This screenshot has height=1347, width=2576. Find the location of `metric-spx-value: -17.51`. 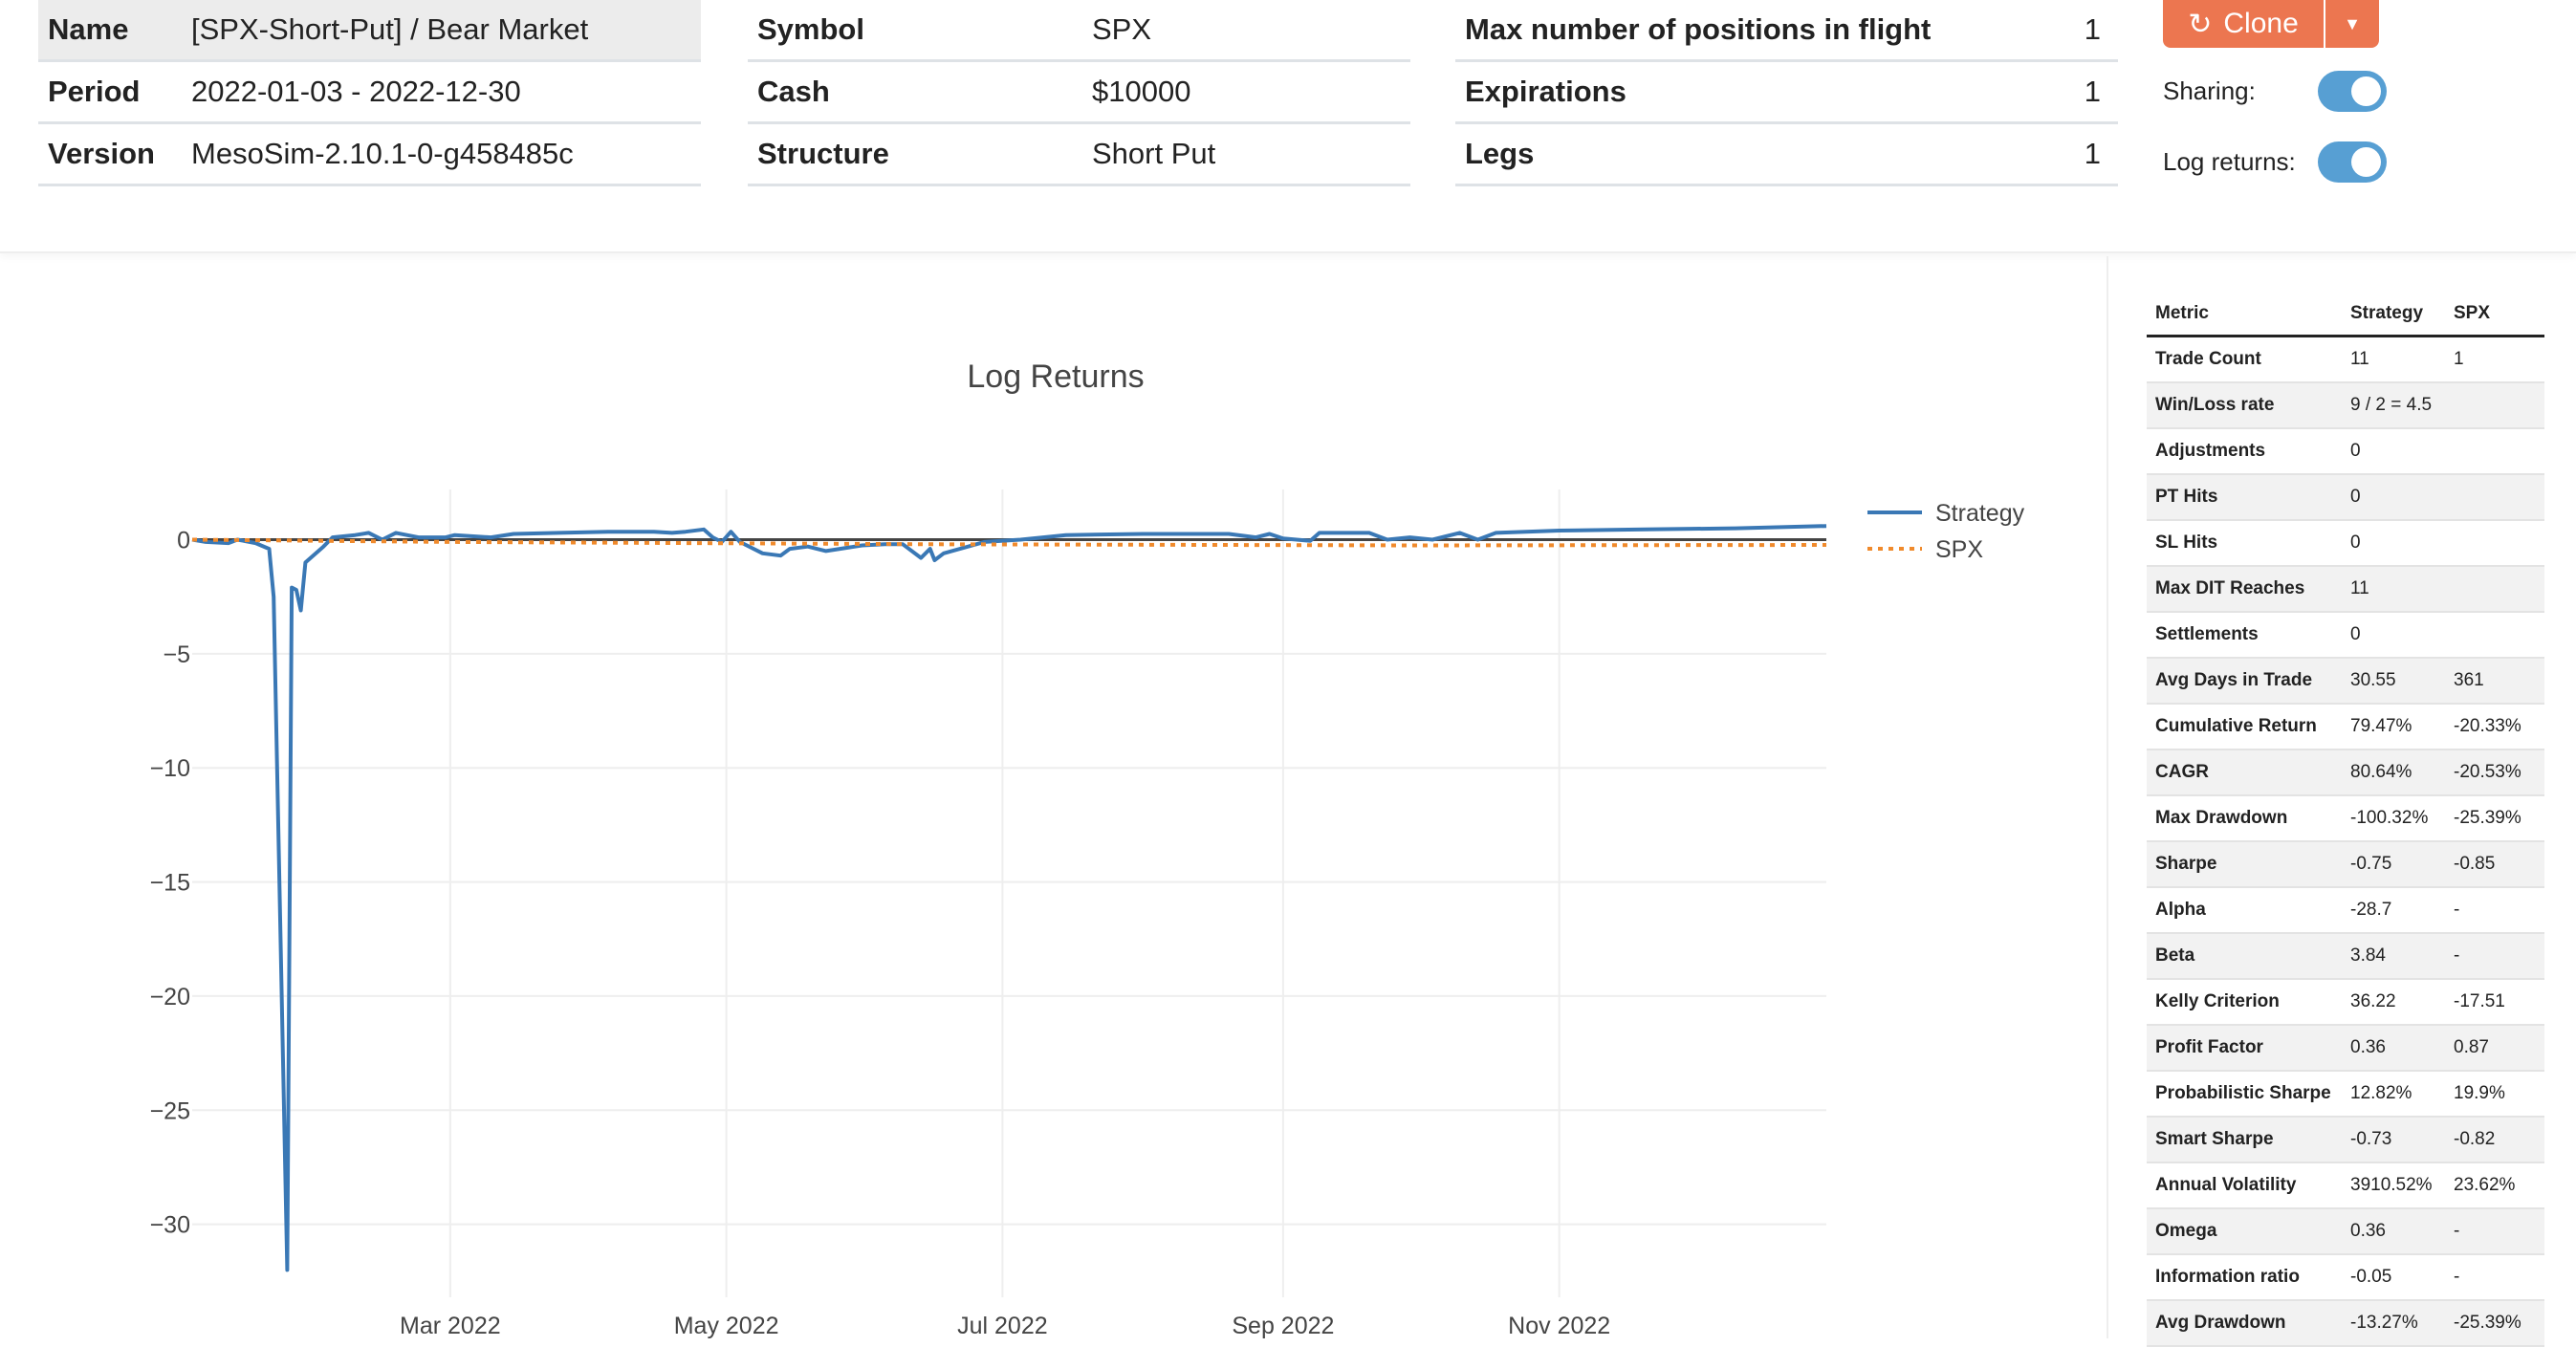

metric-spx-value: -17.51 is located at coordinates (2479, 1001).